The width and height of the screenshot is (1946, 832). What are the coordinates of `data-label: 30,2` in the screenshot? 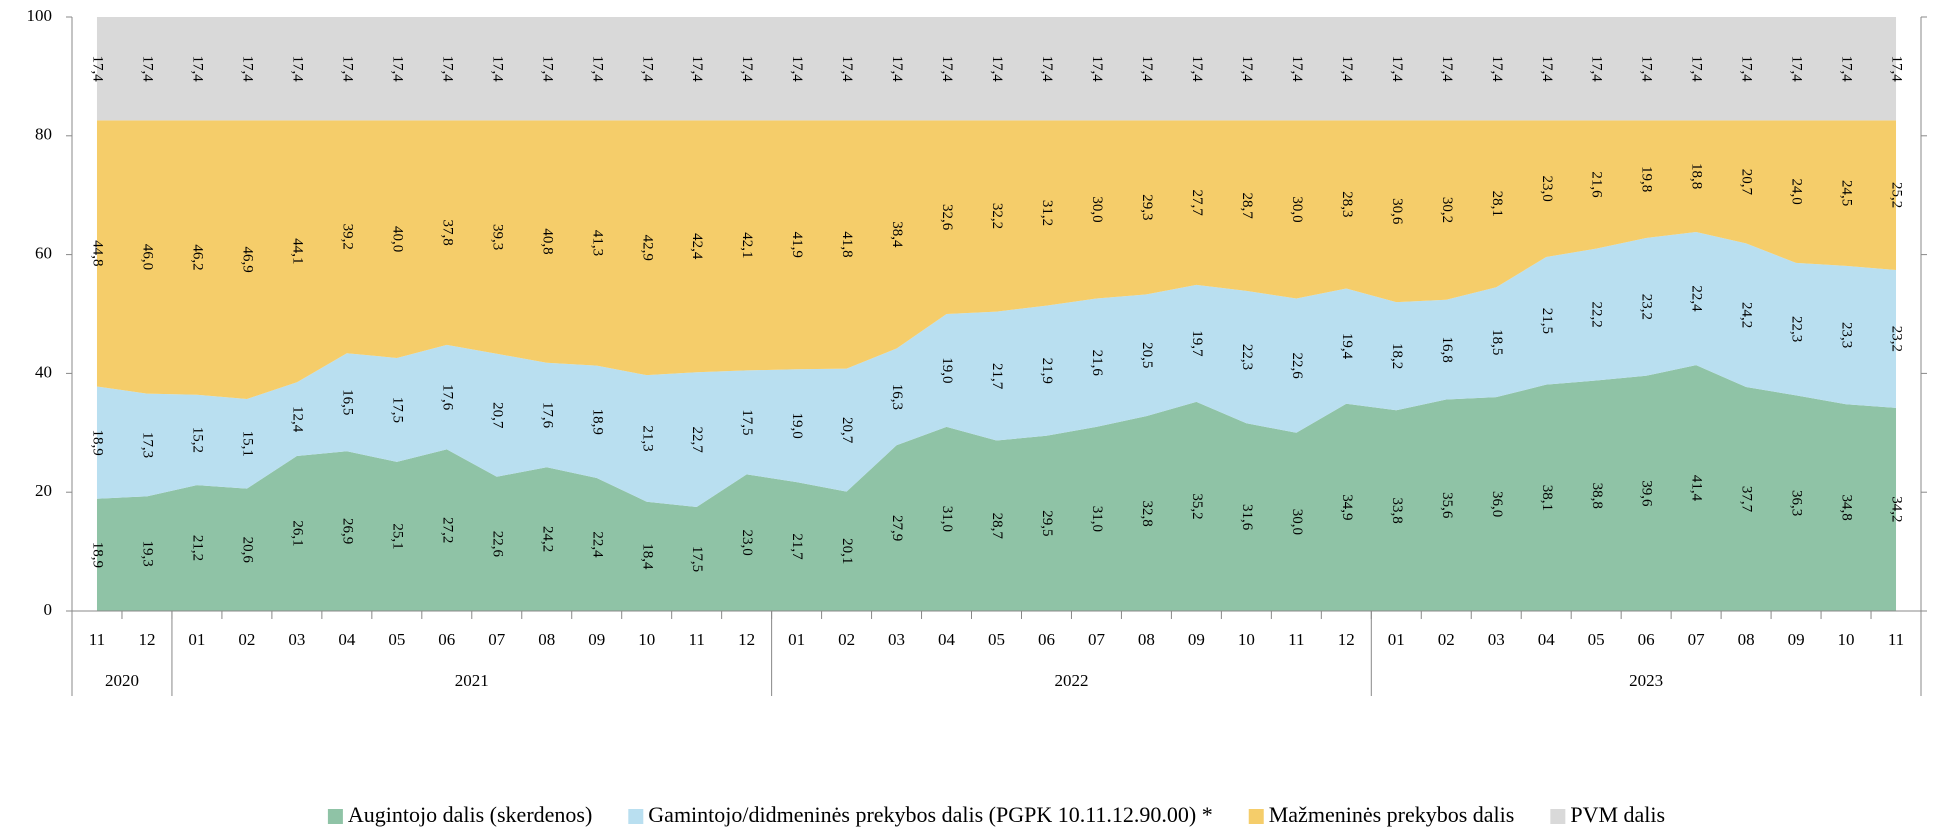 It's located at (1447, 210).